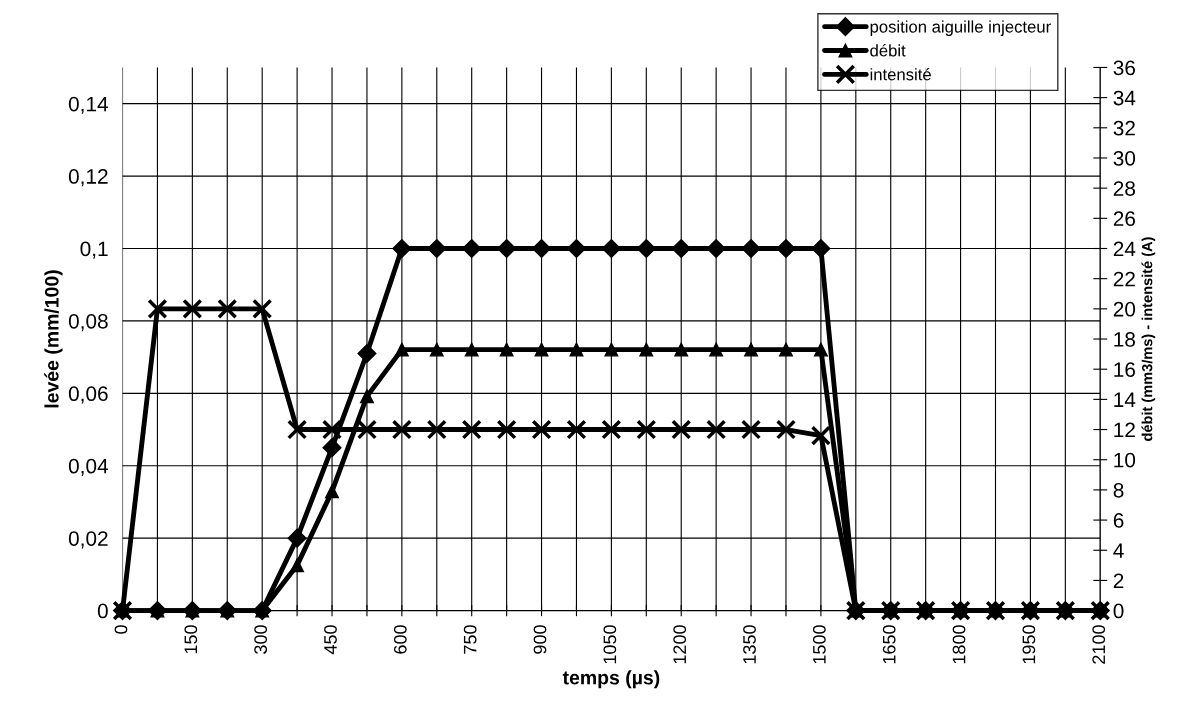  Describe the element at coordinates (1125, 369) in the screenshot. I see `y2-tick-label: 16` at that location.